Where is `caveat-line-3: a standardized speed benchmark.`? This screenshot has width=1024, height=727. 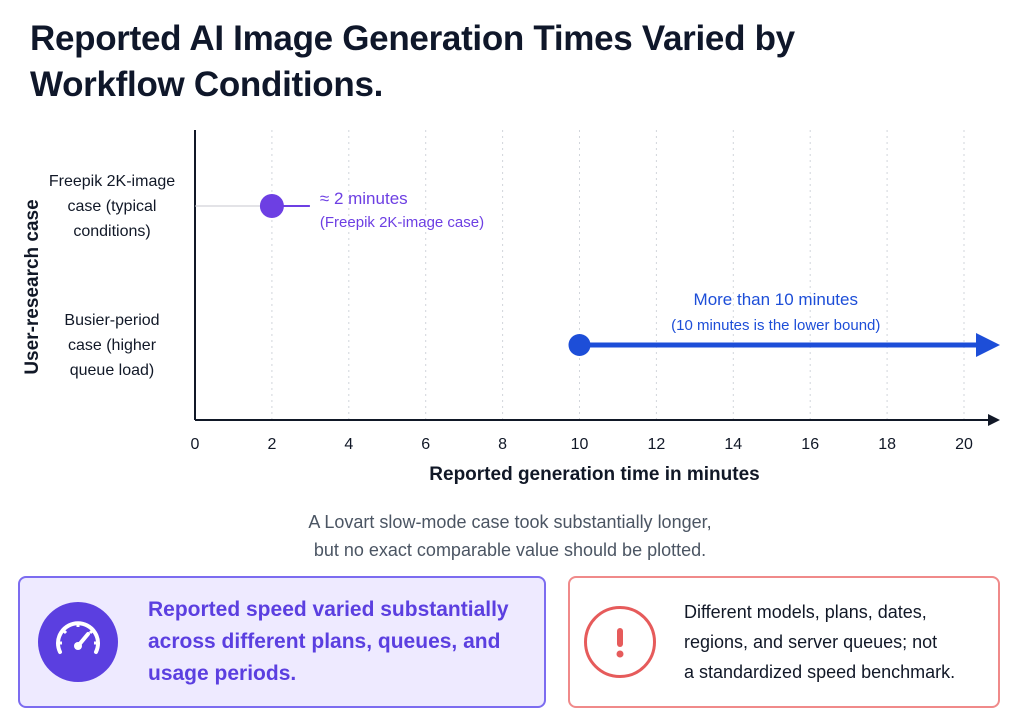
caveat-line-3: a standardized speed benchmark. is located at coordinates (820, 672).